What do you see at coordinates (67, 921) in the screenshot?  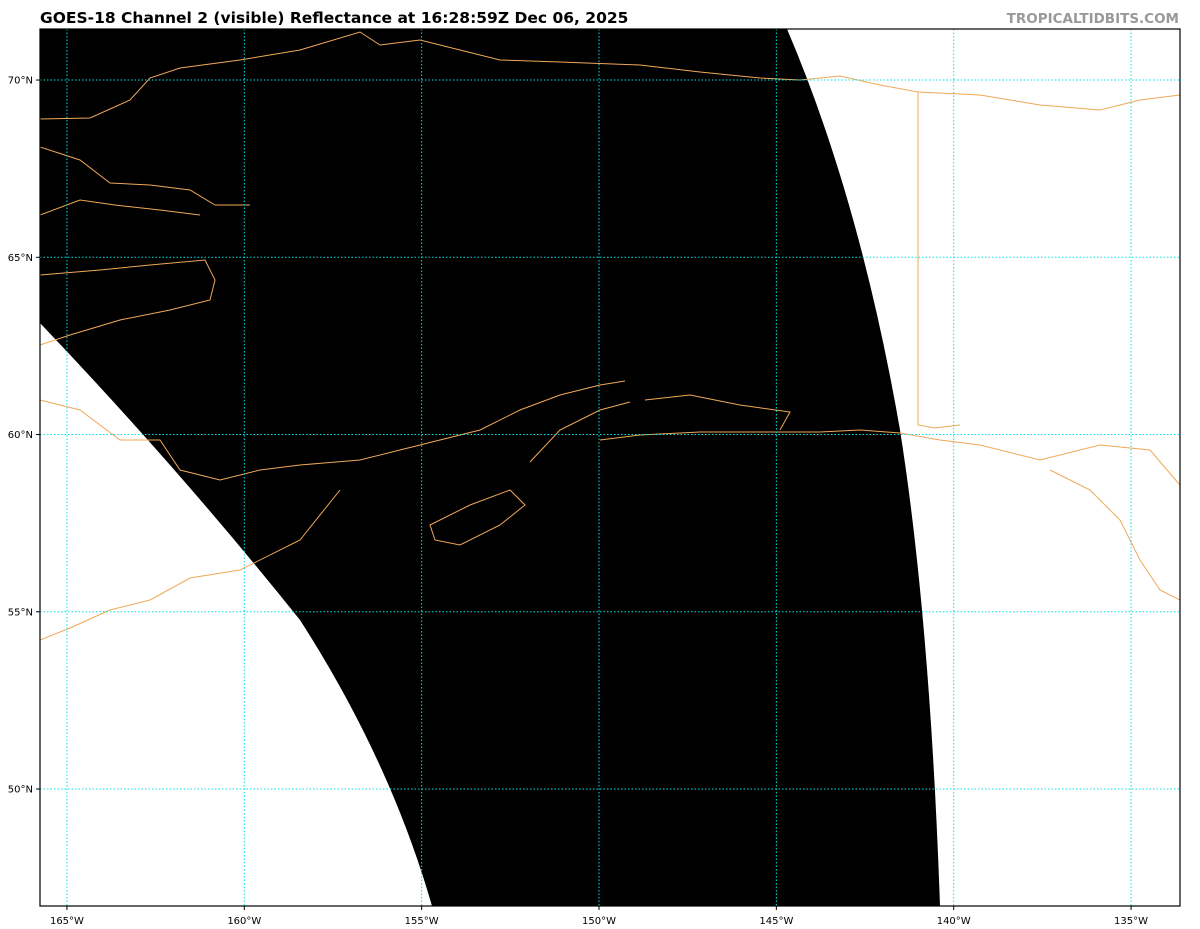 I see `lon-tick-label: 165°W` at bounding box center [67, 921].